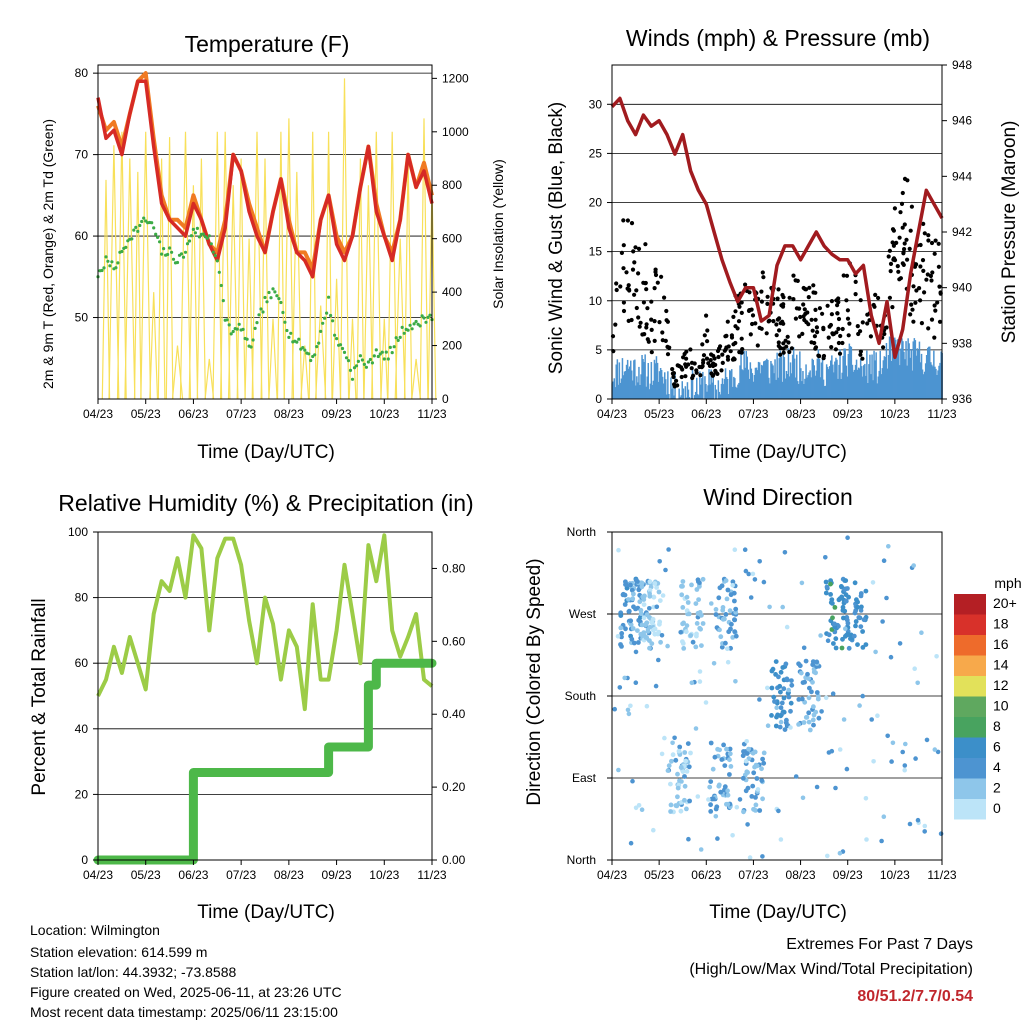 The image size is (1024, 1024). What do you see at coordinates (997, 747) in the screenshot?
I see `speed-legend-label: 6` at bounding box center [997, 747].